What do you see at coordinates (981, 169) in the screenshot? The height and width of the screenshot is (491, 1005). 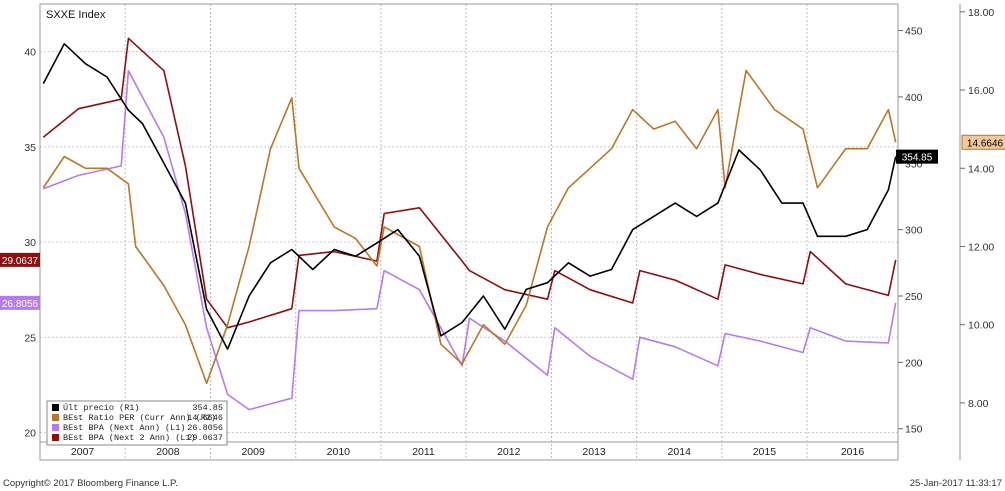 I see `r2-tick-label: 14.00` at bounding box center [981, 169].